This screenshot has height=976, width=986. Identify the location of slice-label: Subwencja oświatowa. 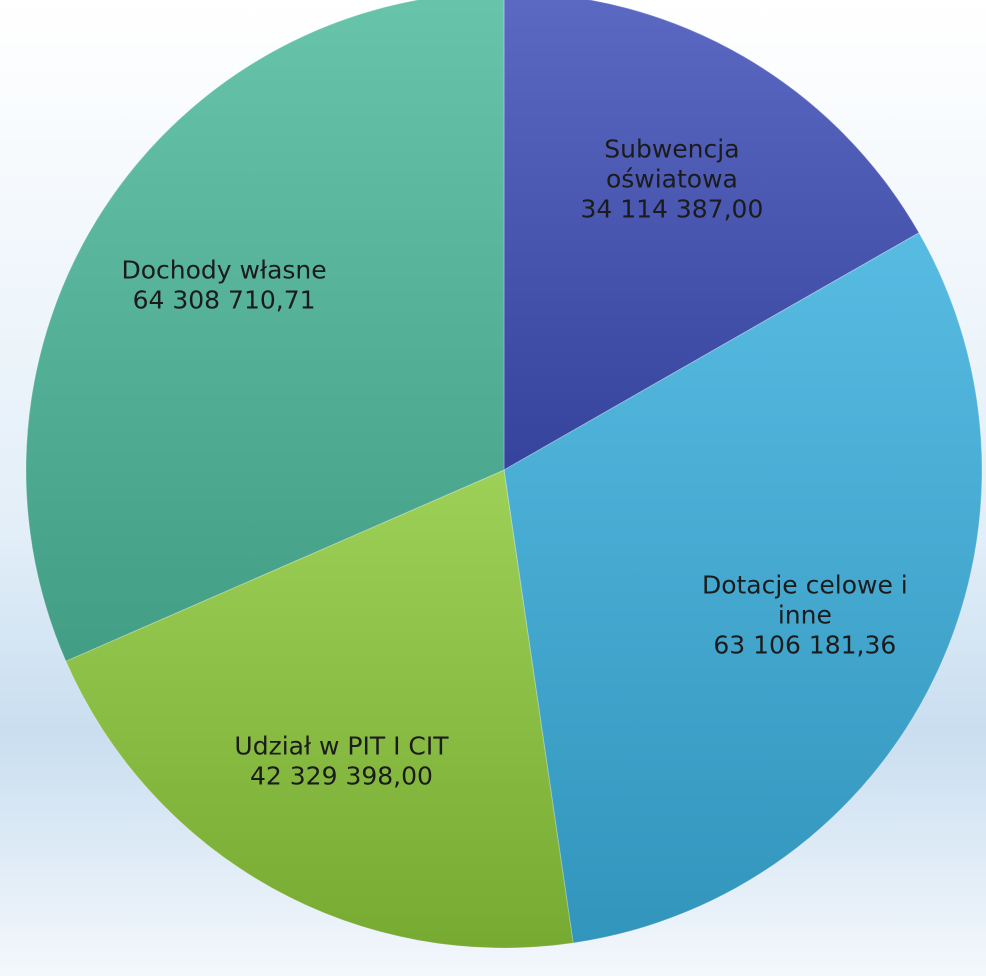
(671, 164).